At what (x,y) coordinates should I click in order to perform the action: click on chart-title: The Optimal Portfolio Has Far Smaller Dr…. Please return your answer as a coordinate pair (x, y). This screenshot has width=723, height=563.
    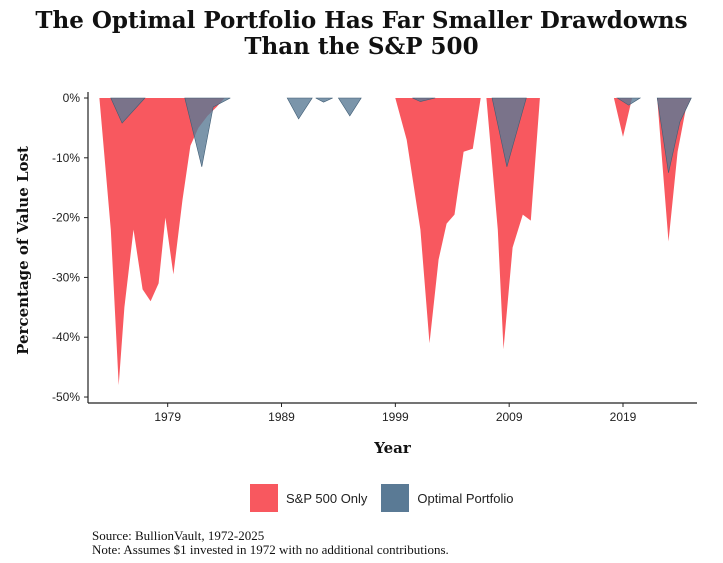
    Looking at the image, I should click on (361, 34).